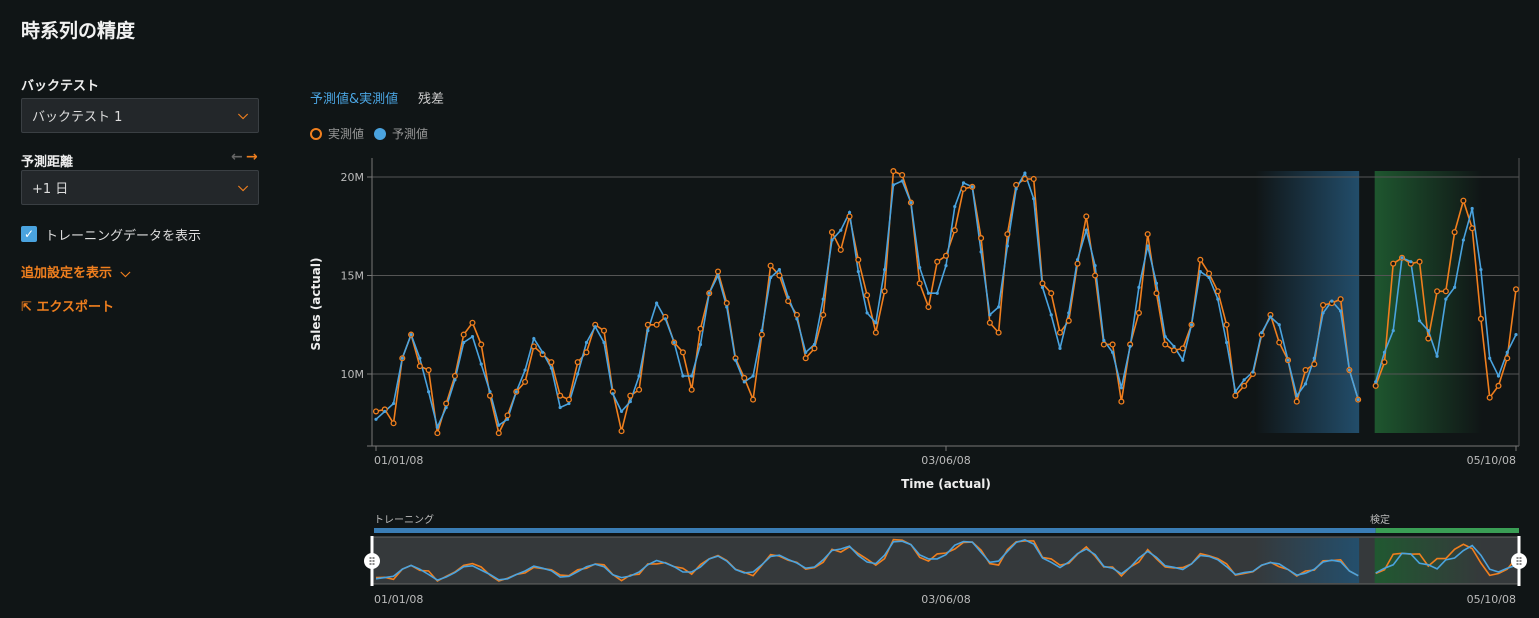  Describe the element at coordinates (125, 273) in the screenshot. I see `chevron-down-icon: ⌵` at that location.